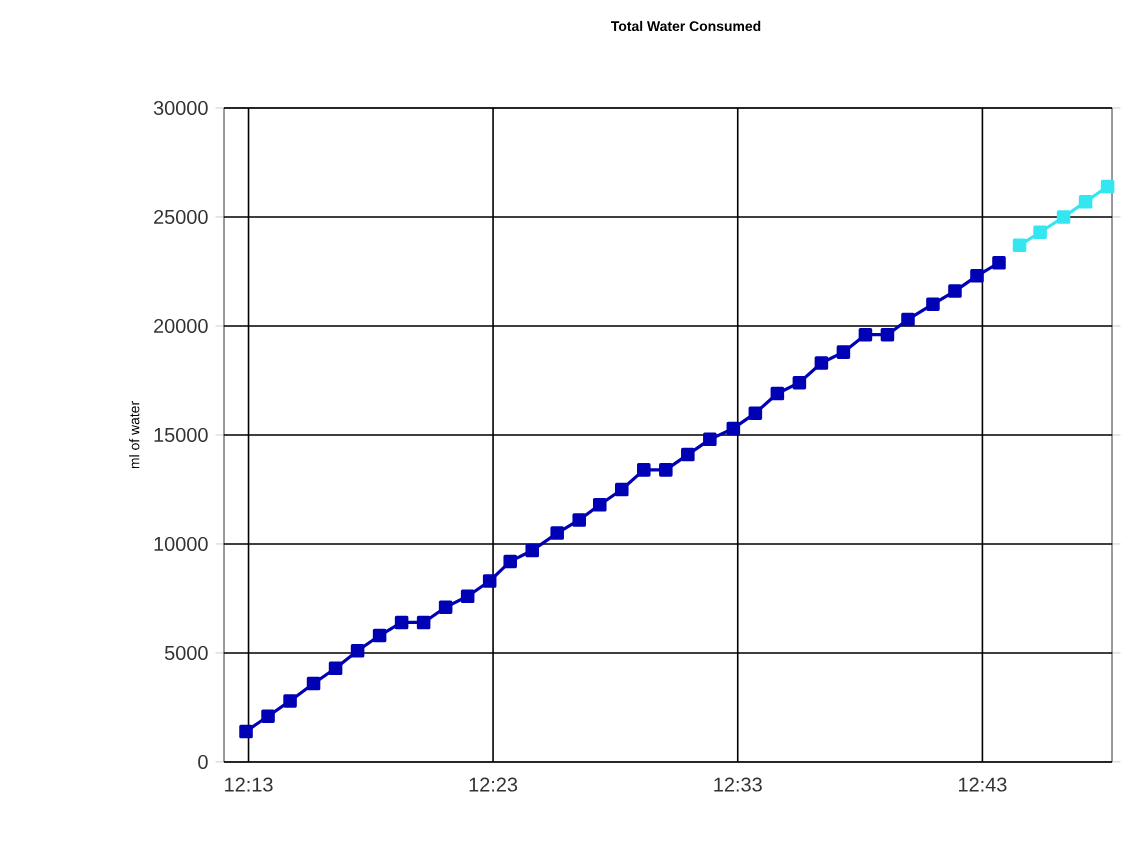  Describe the element at coordinates (181, 544) in the screenshot. I see `y-tick-label: 10000` at that location.